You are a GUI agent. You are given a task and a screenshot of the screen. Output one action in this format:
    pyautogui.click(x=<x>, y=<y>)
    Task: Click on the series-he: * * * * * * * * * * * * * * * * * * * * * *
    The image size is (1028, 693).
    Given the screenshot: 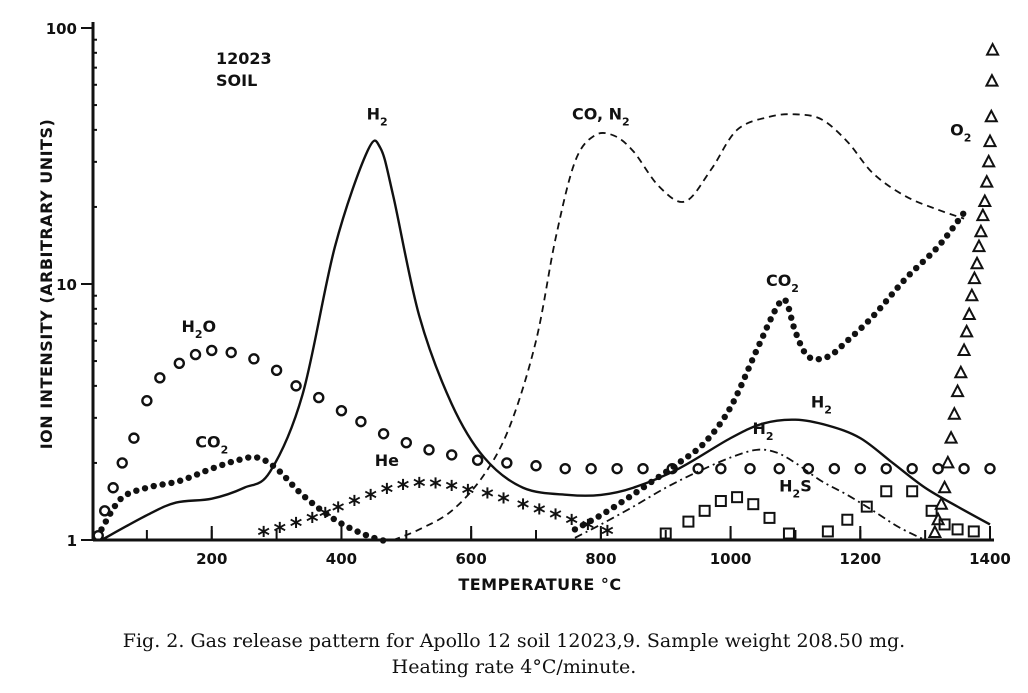 What is the action you would take?
    pyautogui.click(x=435, y=510)
    